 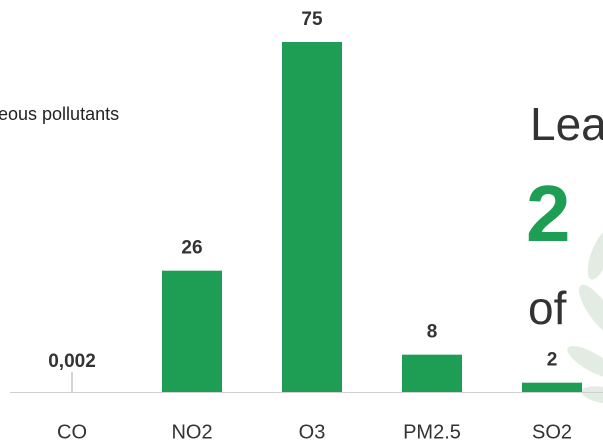 What do you see at coordinates (59, 114) in the screenshot?
I see `subtitle: eous pollutants` at bounding box center [59, 114].